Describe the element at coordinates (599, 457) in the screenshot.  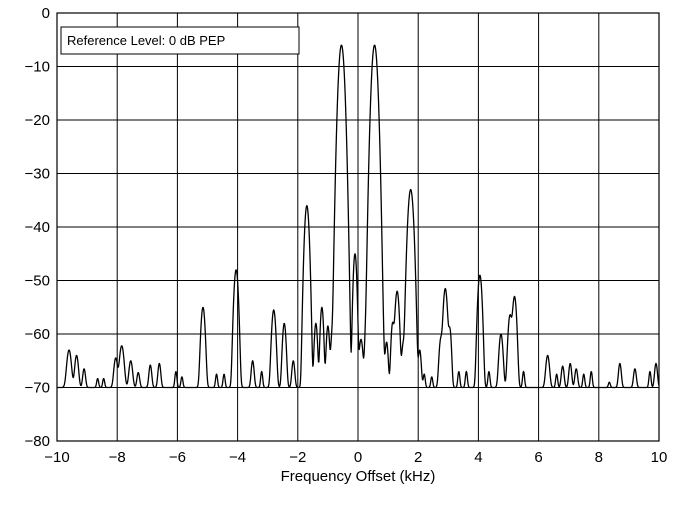
I see `x-tick-label: 8` at that location.